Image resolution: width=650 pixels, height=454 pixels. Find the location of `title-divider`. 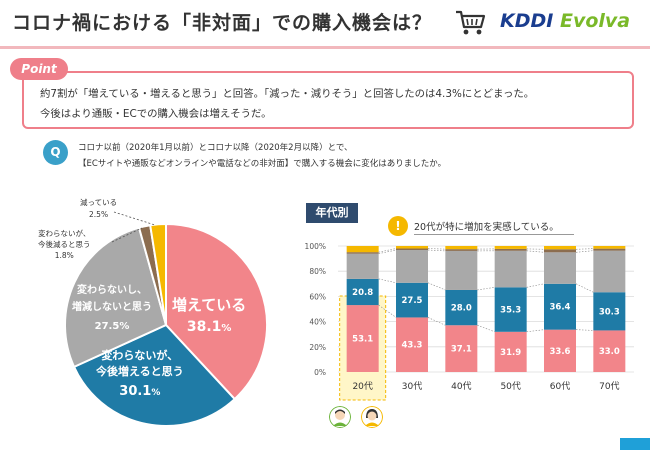

title-divider is located at coordinates (325, 47).